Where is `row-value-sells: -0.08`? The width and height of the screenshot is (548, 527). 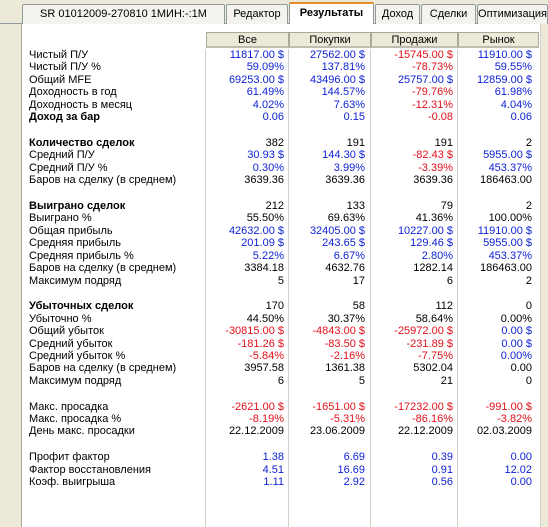 row-value-sells: -0.08 is located at coordinates (440, 117).